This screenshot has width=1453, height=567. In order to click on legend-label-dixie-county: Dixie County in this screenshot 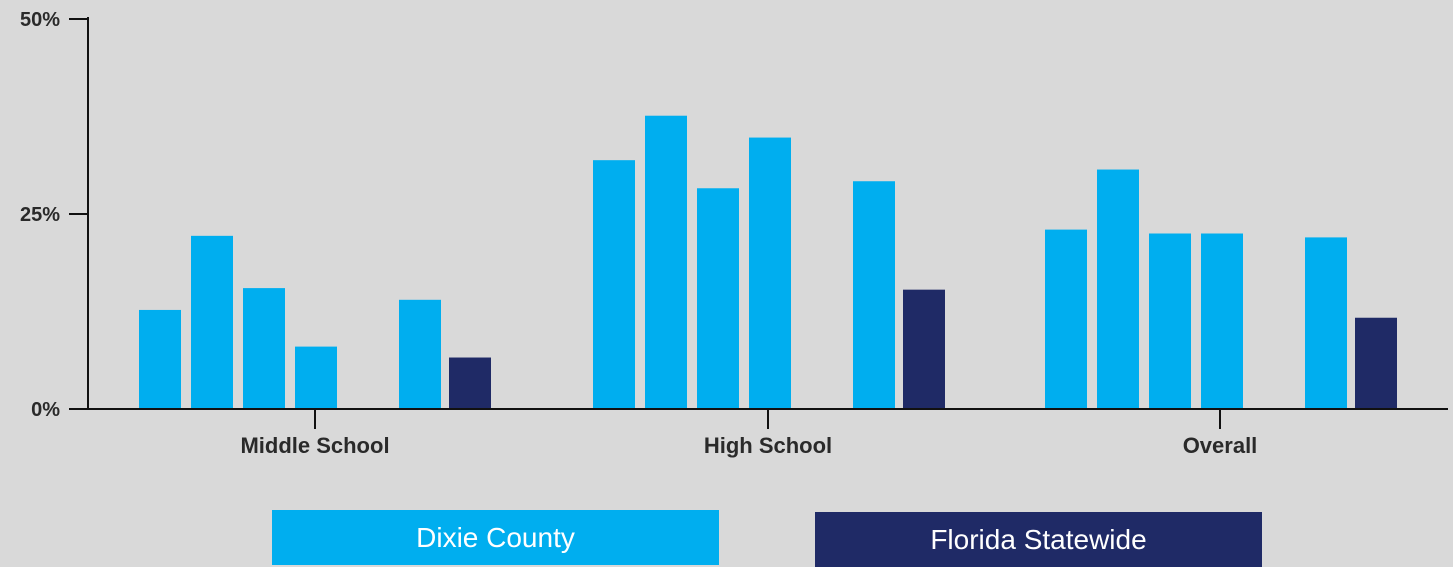, I will do `click(495, 537)`.